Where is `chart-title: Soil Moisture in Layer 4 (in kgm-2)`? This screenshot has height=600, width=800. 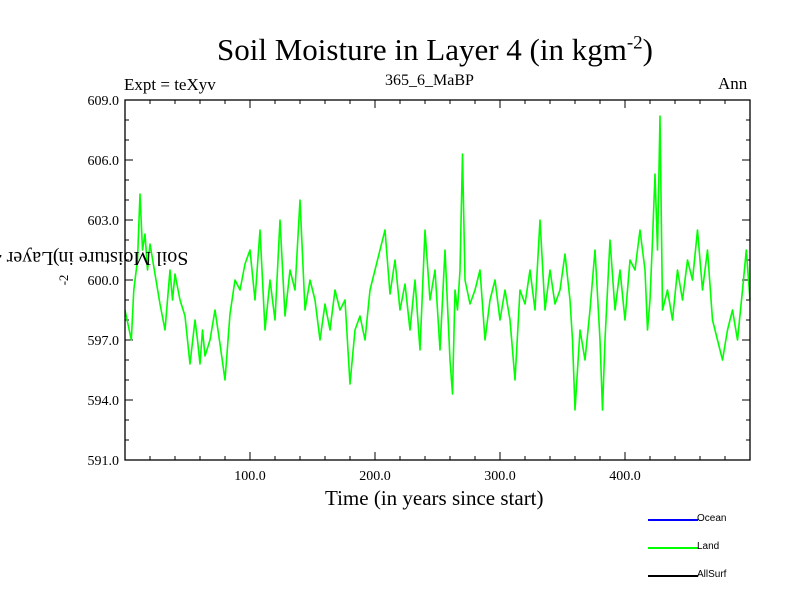 chart-title: Soil Moisture in Layer 4 (in kgm-2) is located at coordinates (435, 49).